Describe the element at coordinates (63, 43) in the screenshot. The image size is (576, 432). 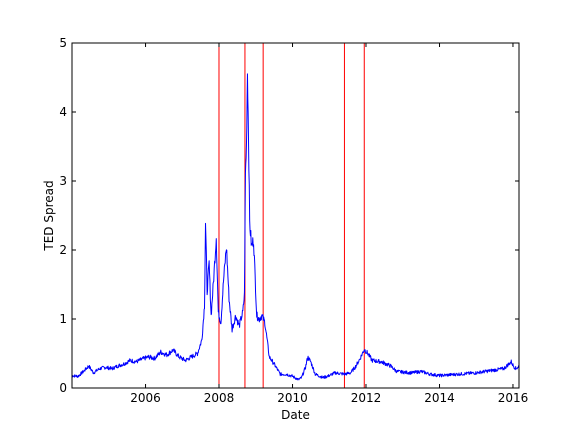
I see `y-tick-label: 5` at that location.